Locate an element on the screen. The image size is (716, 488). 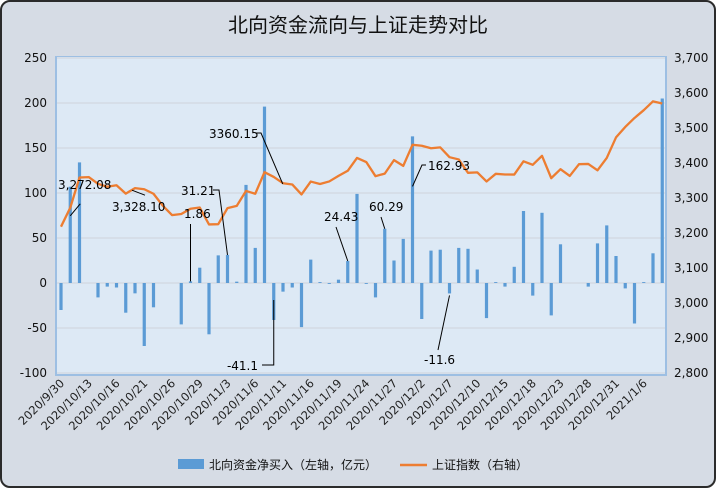
right-axis-tick: 3,400 is located at coordinates (691, 163).